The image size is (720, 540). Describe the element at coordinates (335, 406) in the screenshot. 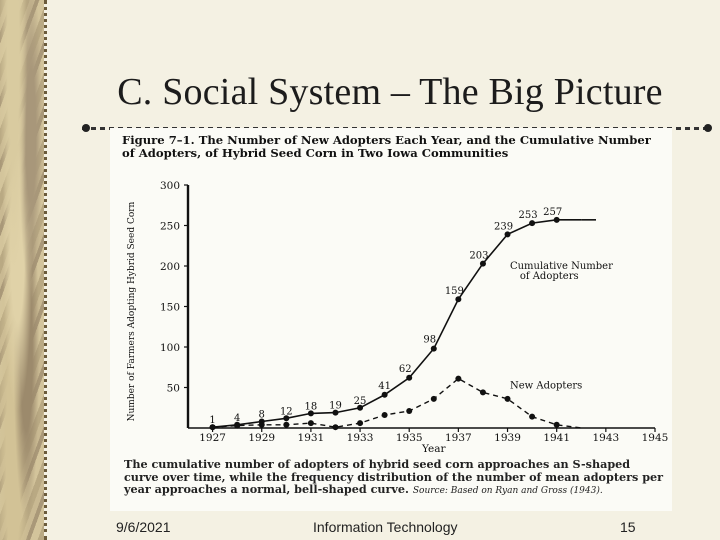

I see `cumulative-data-label: 19` at that location.